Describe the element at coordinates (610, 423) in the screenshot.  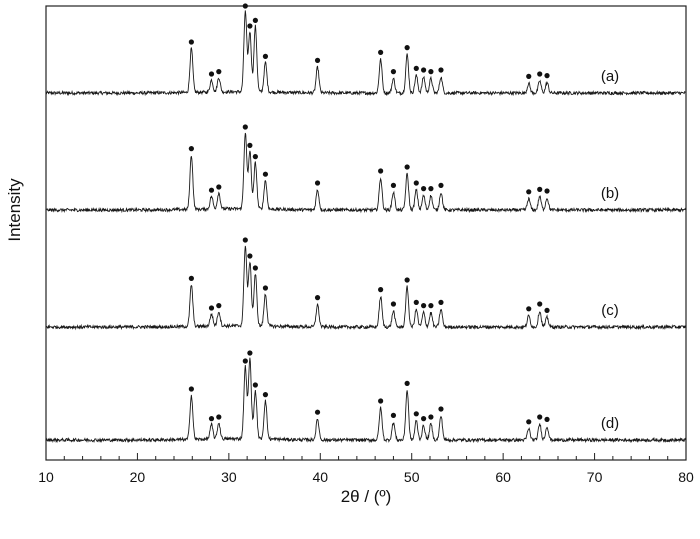
I see `series-label: (d)` at that location.